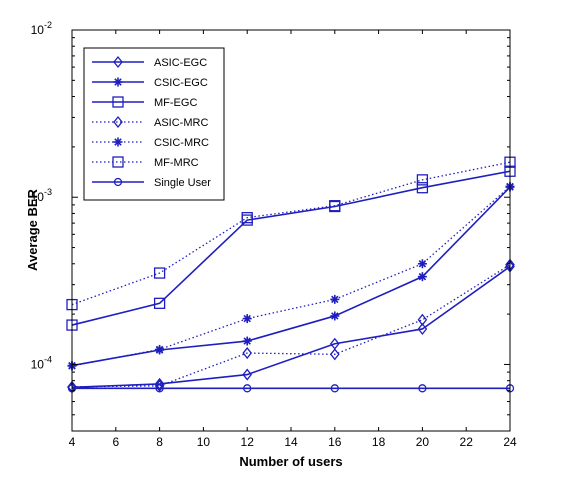  I want to click on y-tick-label-exponent: -3, so click(48, 192).